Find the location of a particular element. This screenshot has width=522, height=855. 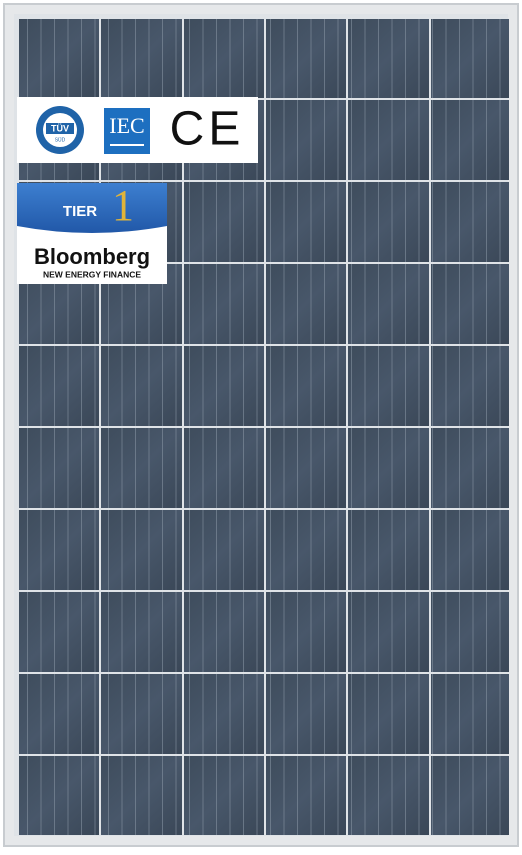

certification-badge: TÜV SÜD IEC CE is located at coordinates (137, 130).